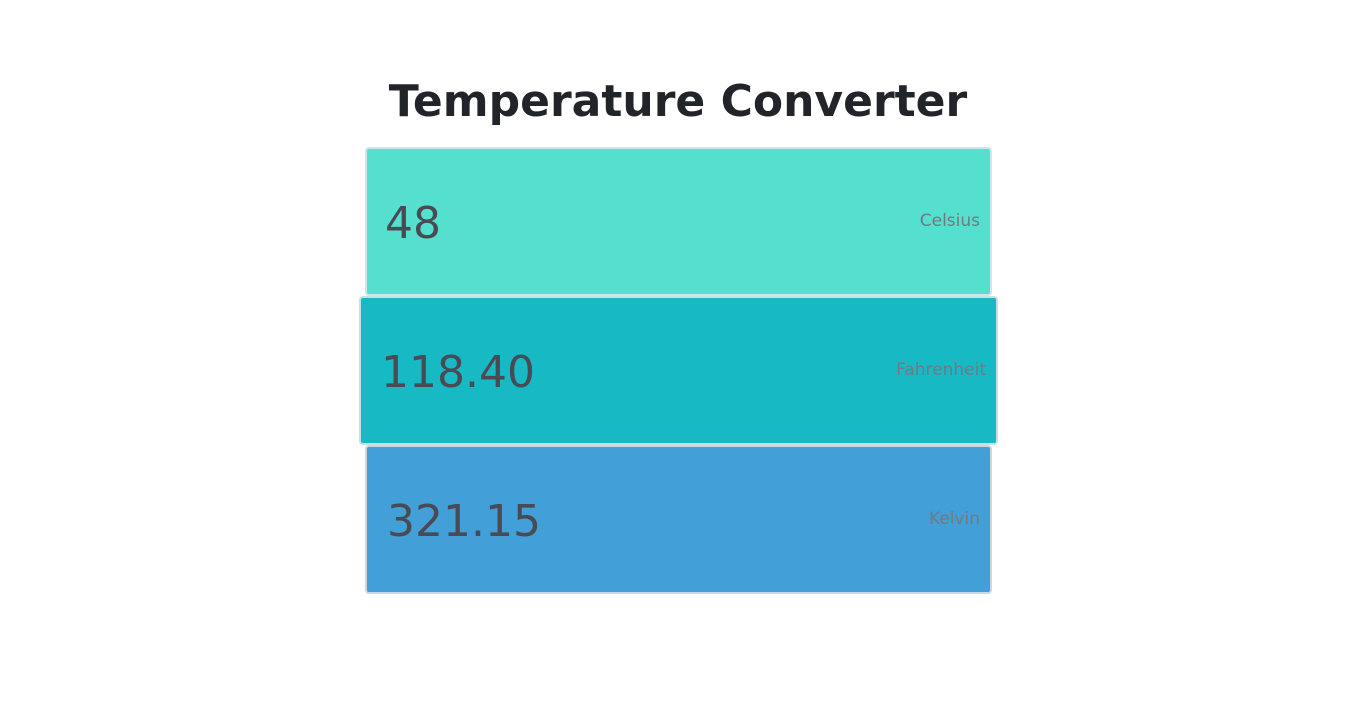 The height and width of the screenshot is (701, 1346). Describe the element at coordinates (949, 221) in the screenshot. I see `celsius-unit-label: Celsius` at that location.